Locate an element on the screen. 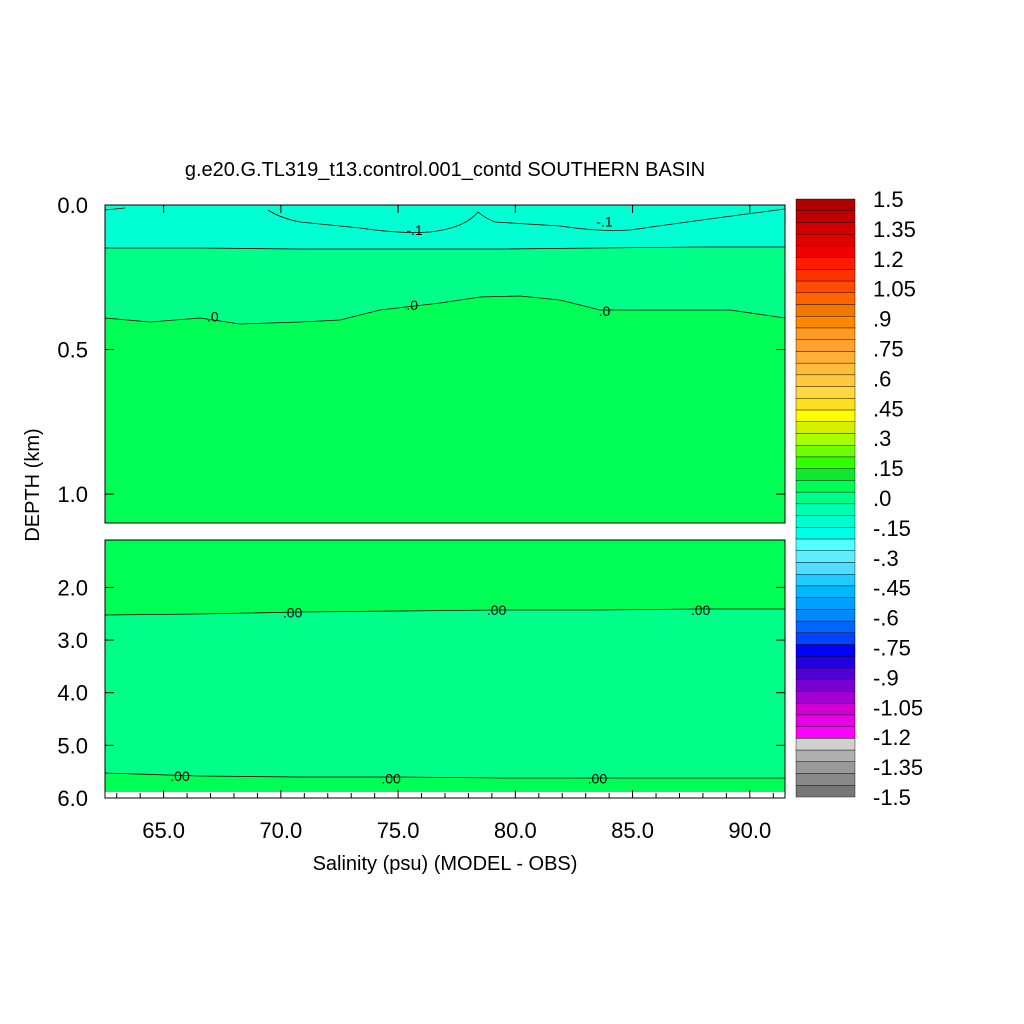 Image resolution: width=1024 pixels, height=1024 pixels. contour-line-zero is located at coordinates (445, 310).